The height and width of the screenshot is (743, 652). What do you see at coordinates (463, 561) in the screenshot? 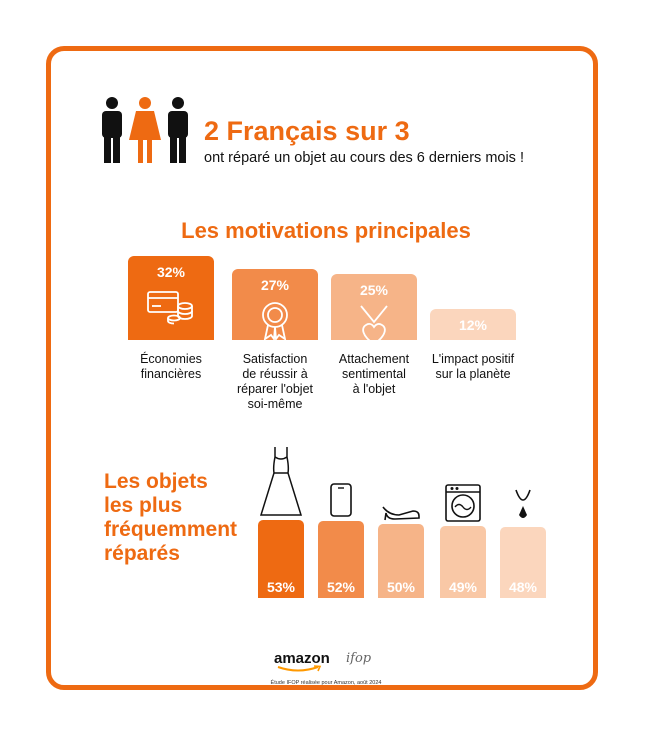
I see `object-bar: 49%` at bounding box center [463, 561].